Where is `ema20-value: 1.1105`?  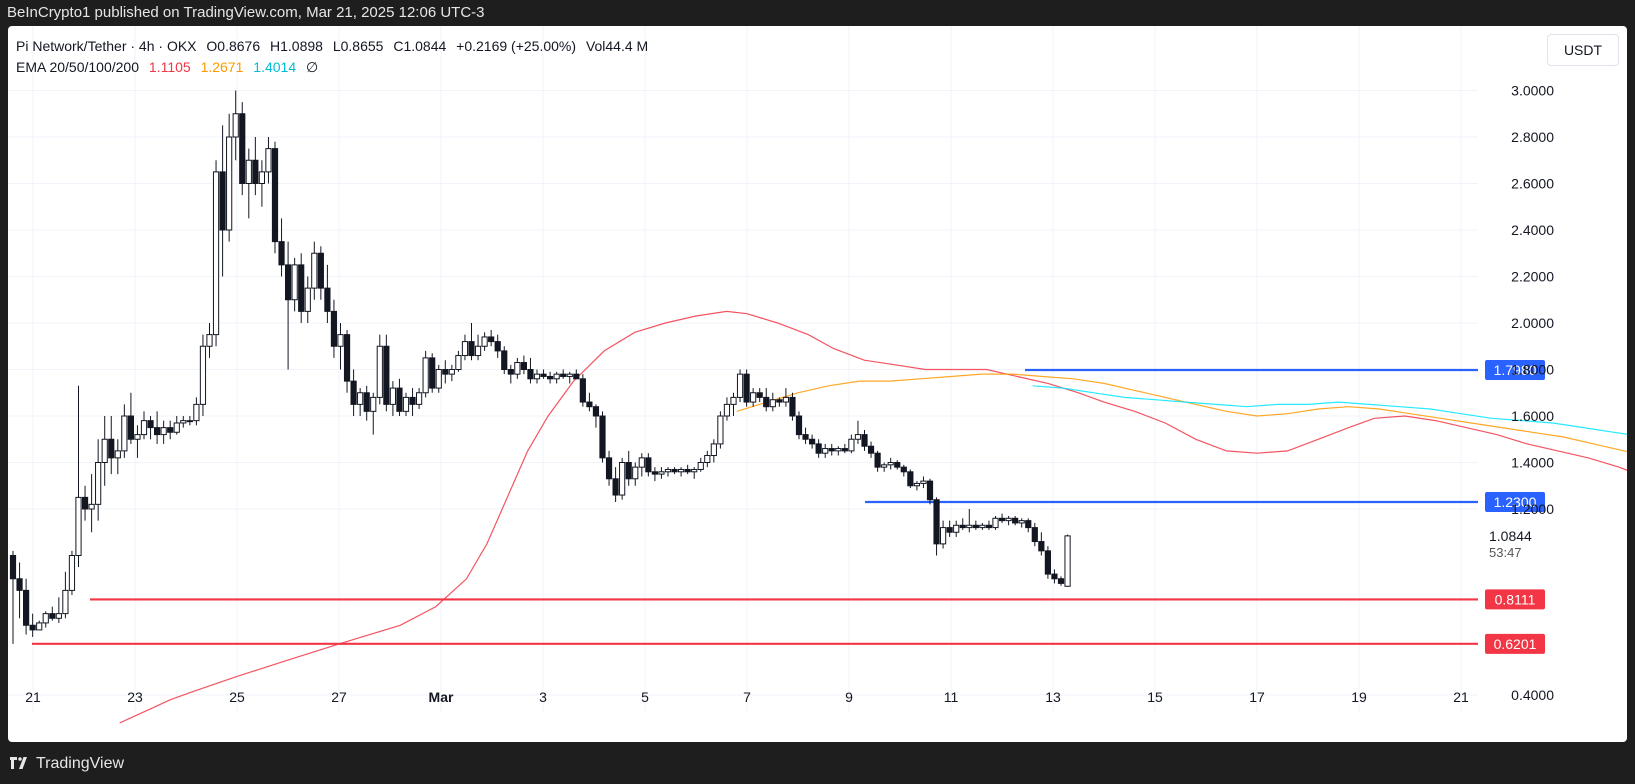 ema20-value: 1.1105 is located at coordinates (169, 67).